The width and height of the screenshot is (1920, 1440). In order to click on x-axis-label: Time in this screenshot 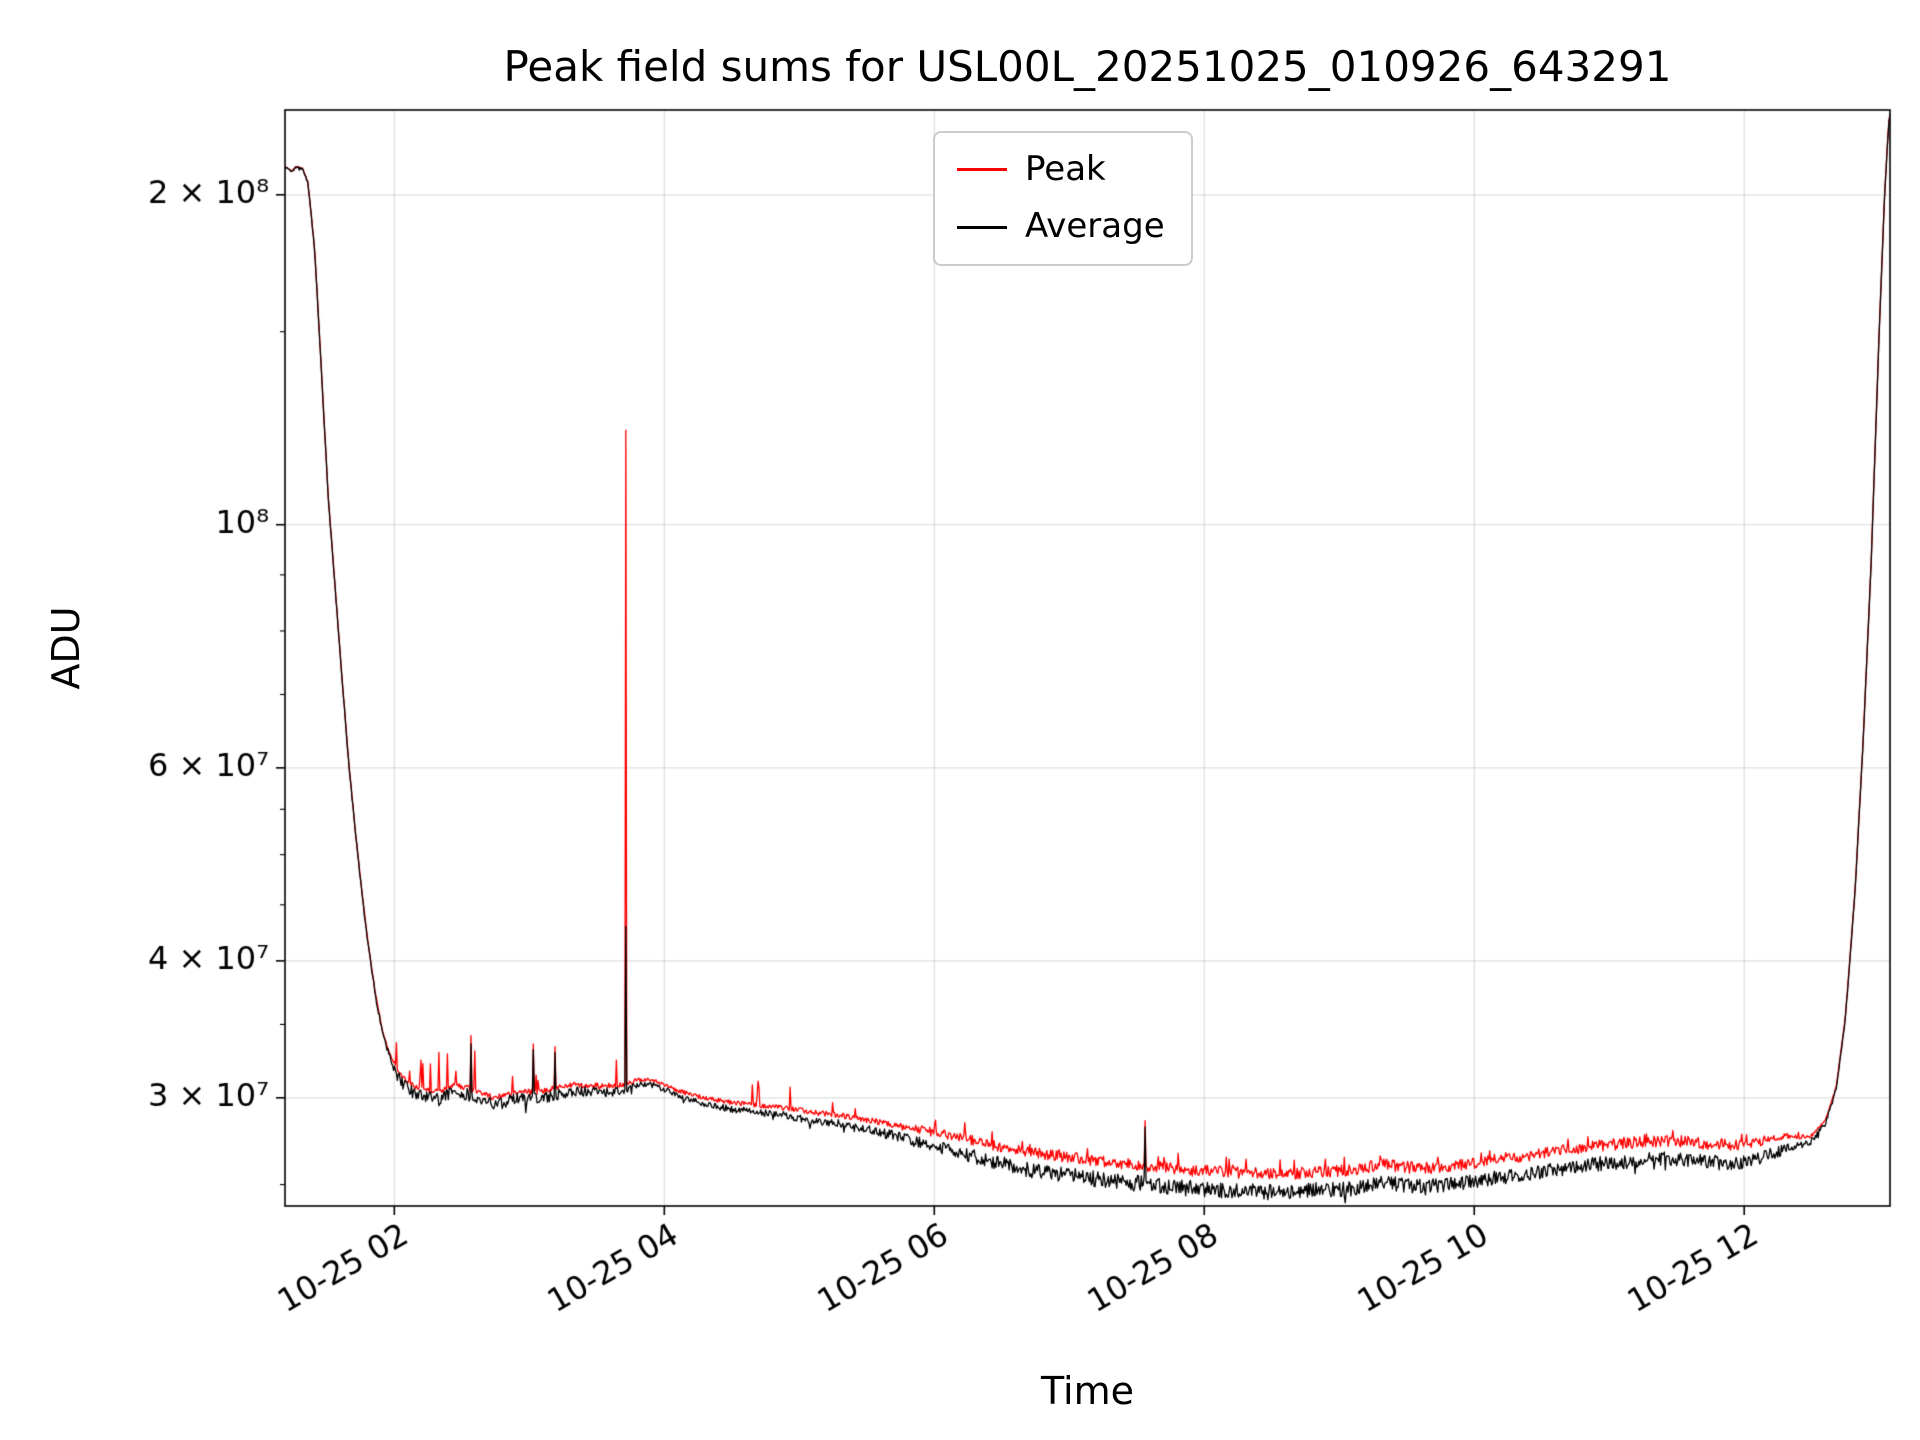, I will do `click(1087, 1391)`.